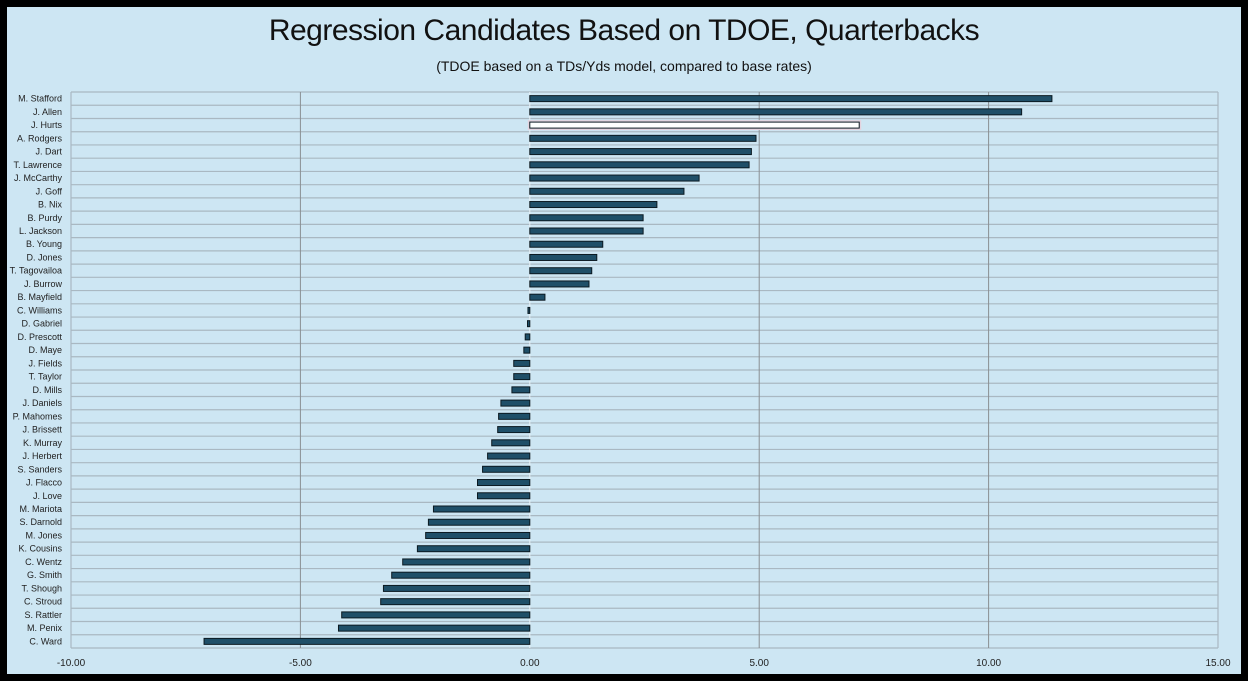  I want to click on bar-j-mccarthy, so click(614, 178).